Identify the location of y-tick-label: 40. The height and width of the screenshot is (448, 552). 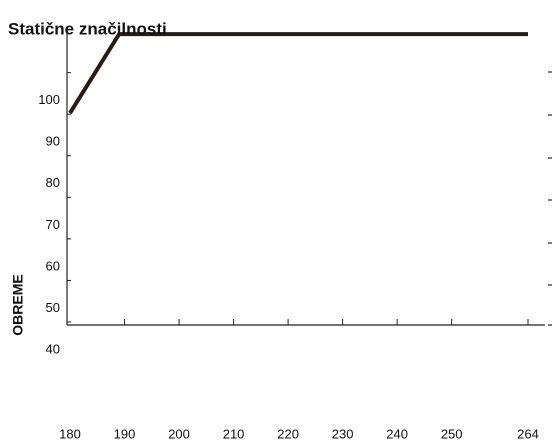
(53, 348).